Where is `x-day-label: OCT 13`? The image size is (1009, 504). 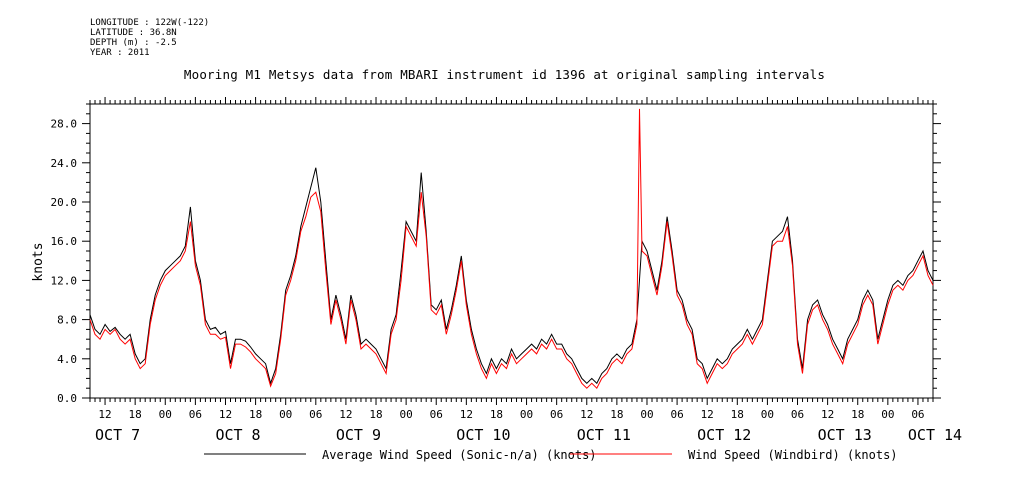
x-day-label: OCT 13 is located at coordinates (845, 435).